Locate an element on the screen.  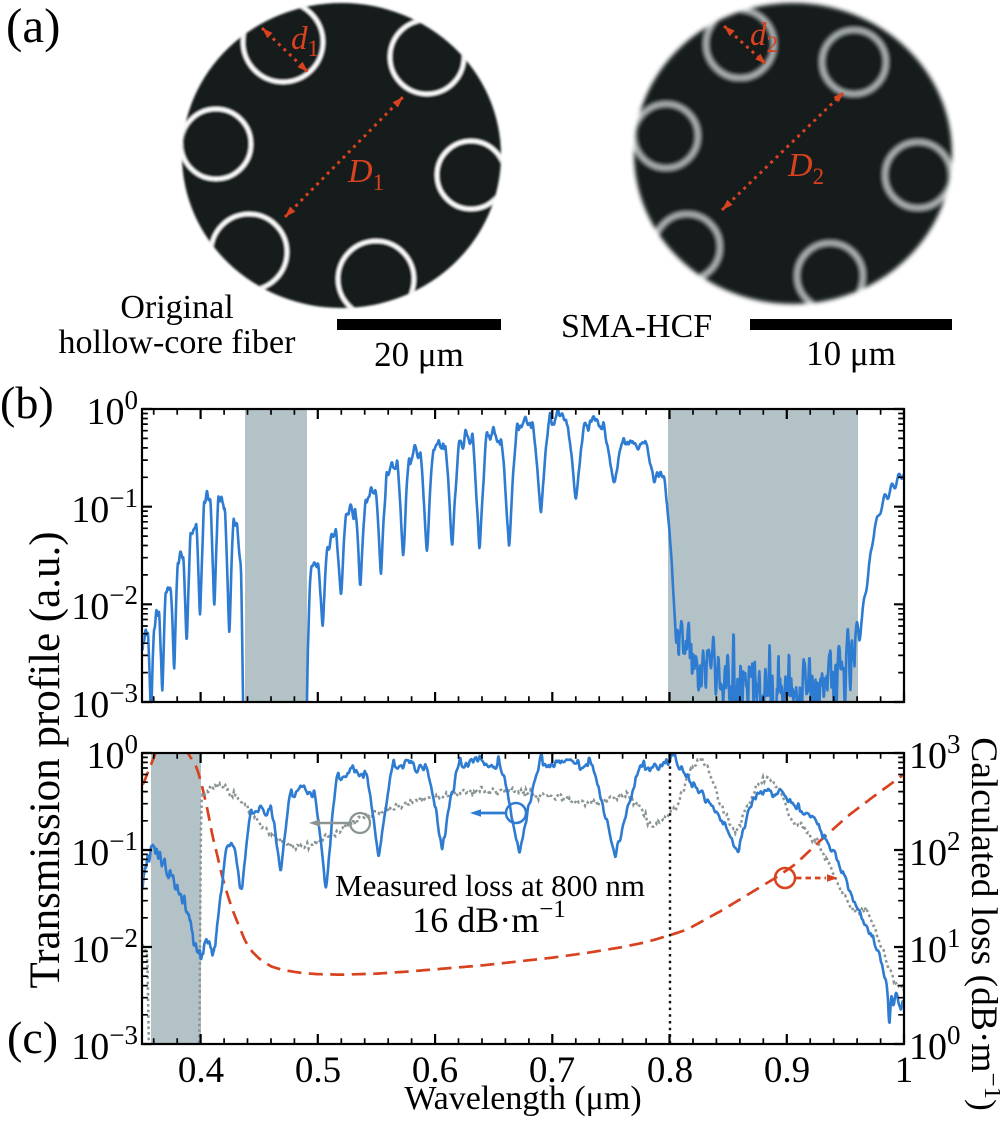
svg-text: Transmission profile (a.u.) is located at coordinates (45, 759).